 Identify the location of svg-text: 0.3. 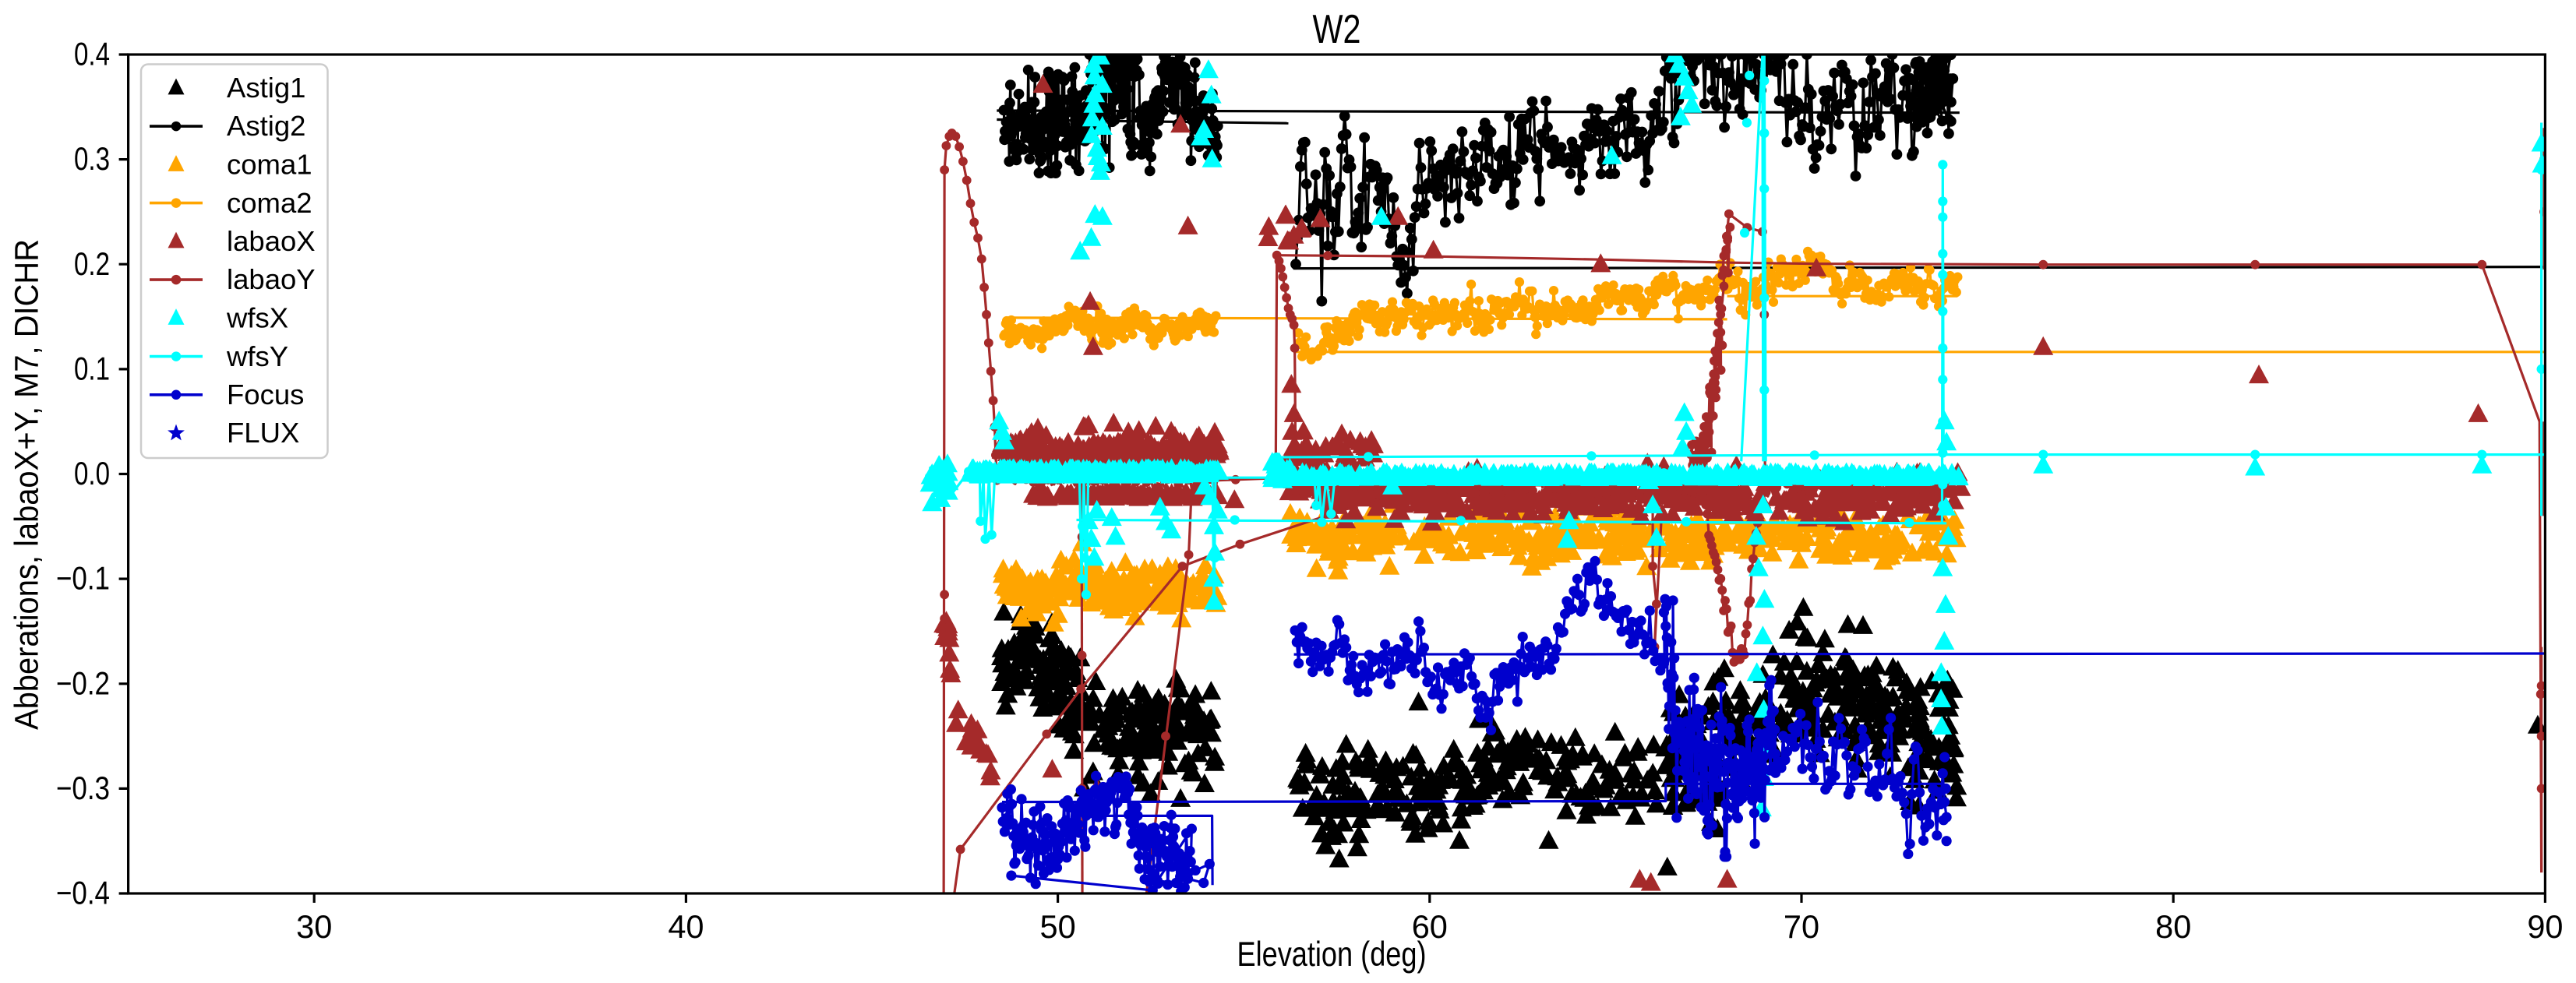
(92, 158).